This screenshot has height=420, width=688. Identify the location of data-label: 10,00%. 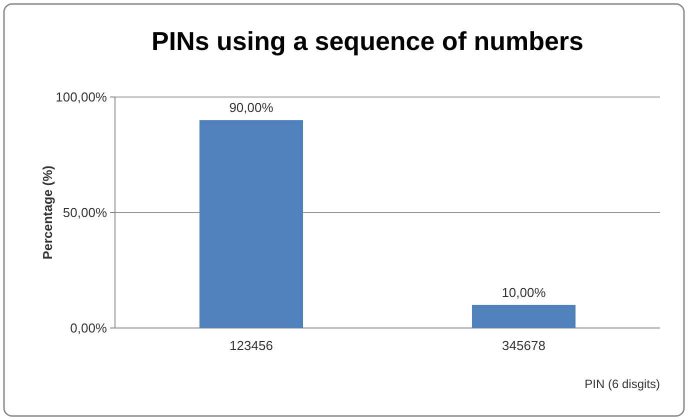
(524, 292).